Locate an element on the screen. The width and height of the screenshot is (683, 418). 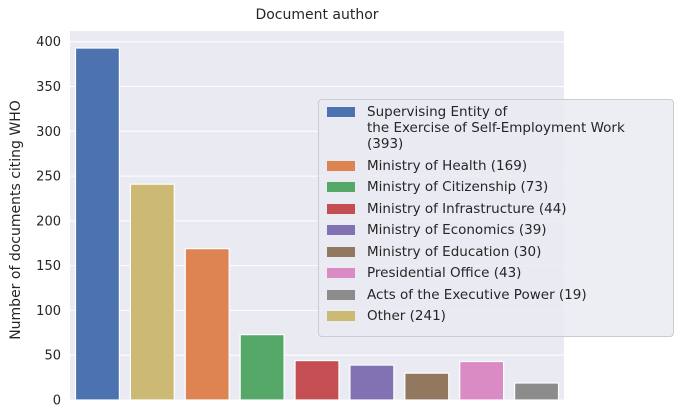
legend-item: Presidential Office (43) is located at coordinates (496, 273).